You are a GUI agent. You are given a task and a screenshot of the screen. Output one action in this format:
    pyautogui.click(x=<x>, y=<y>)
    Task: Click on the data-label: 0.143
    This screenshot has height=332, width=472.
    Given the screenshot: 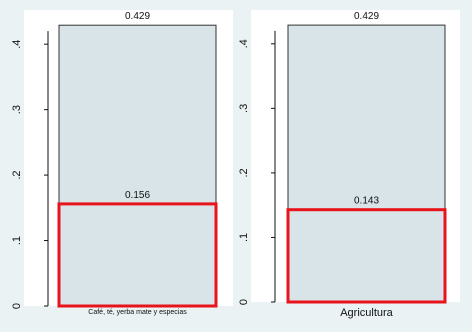 What is the action you would take?
    pyautogui.click(x=366, y=201)
    